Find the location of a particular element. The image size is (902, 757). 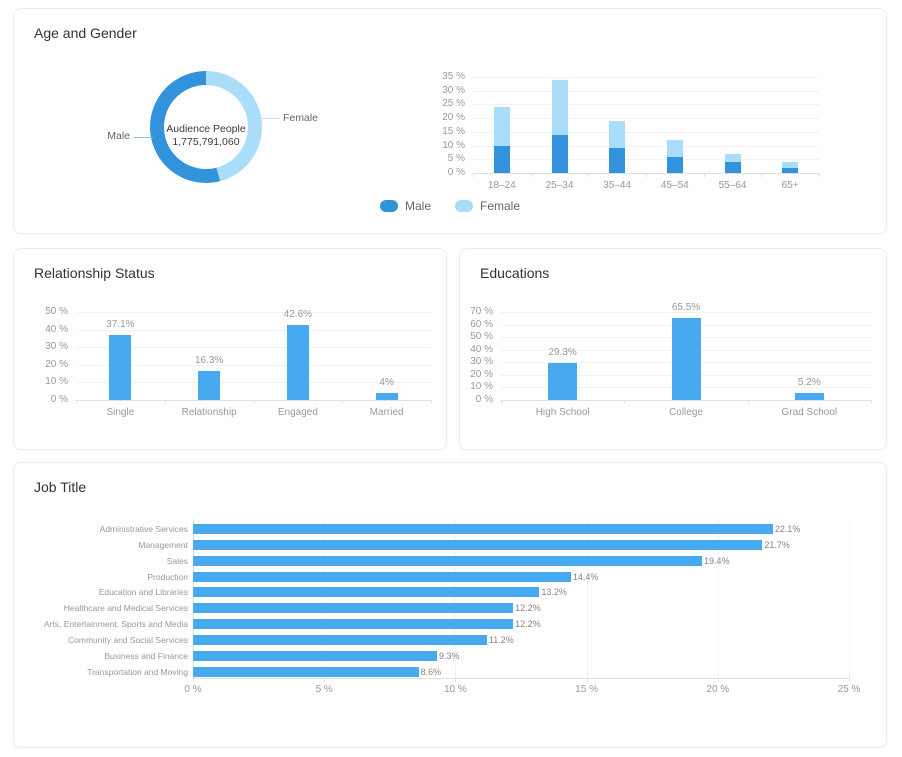

row-label: Business and Finance is located at coordinates (146, 655).